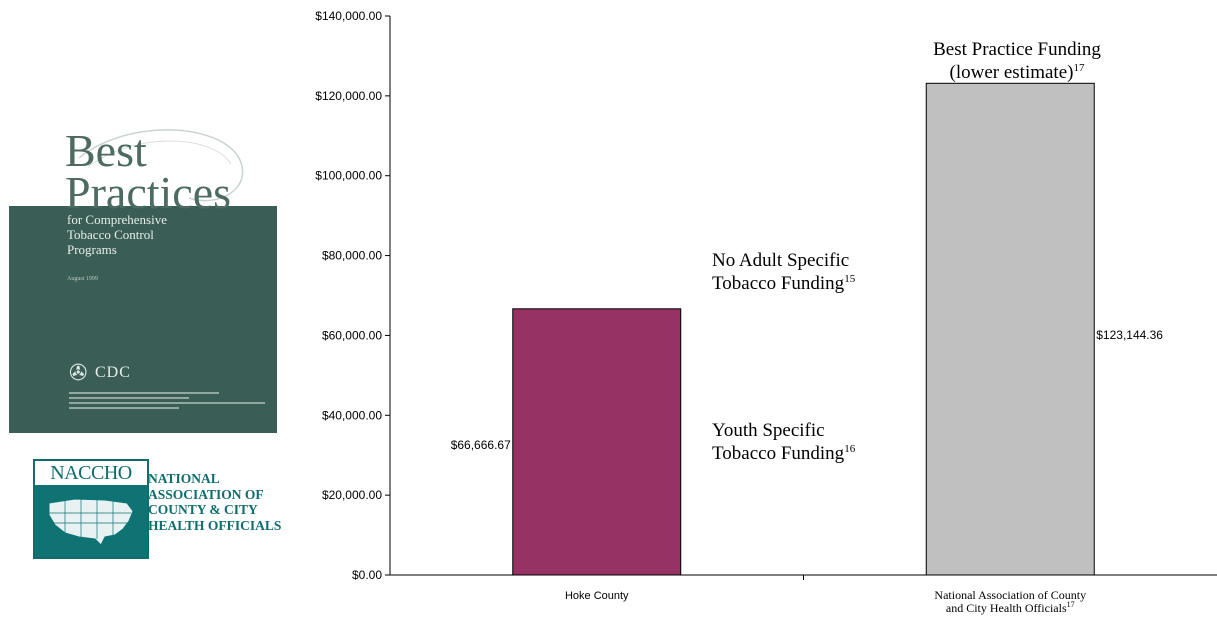  Describe the element at coordinates (106, 150) in the screenshot. I see `cover-title-best: Best` at that location.